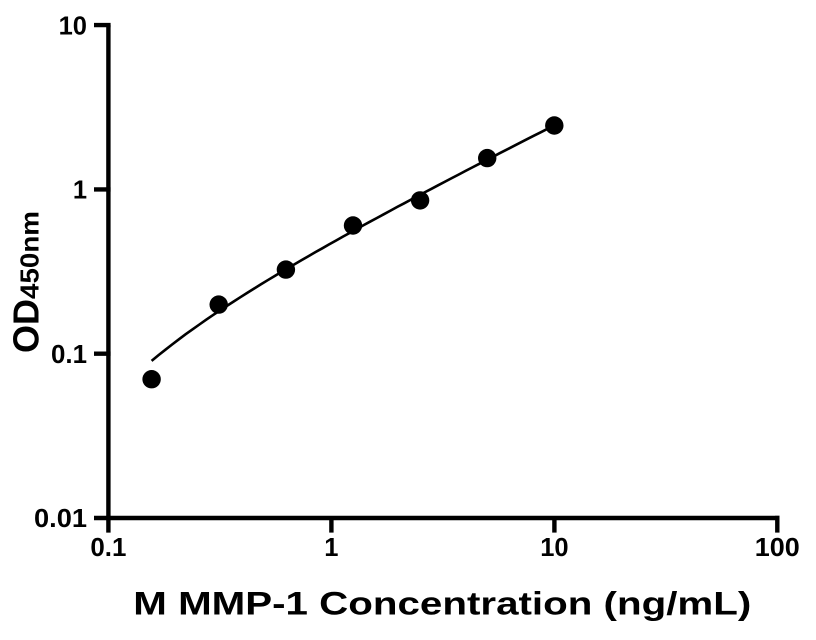 The width and height of the screenshot is (816, 640). I want to click on svg-text: M MMP-1 Concentration (ng/mL), so click(442, 604).